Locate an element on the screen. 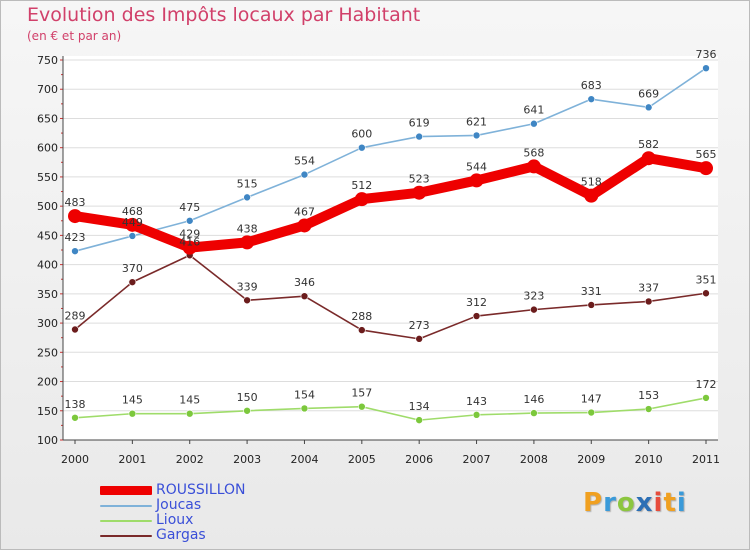  data-label-gargas: 339 is located at coordinates (247, 286).